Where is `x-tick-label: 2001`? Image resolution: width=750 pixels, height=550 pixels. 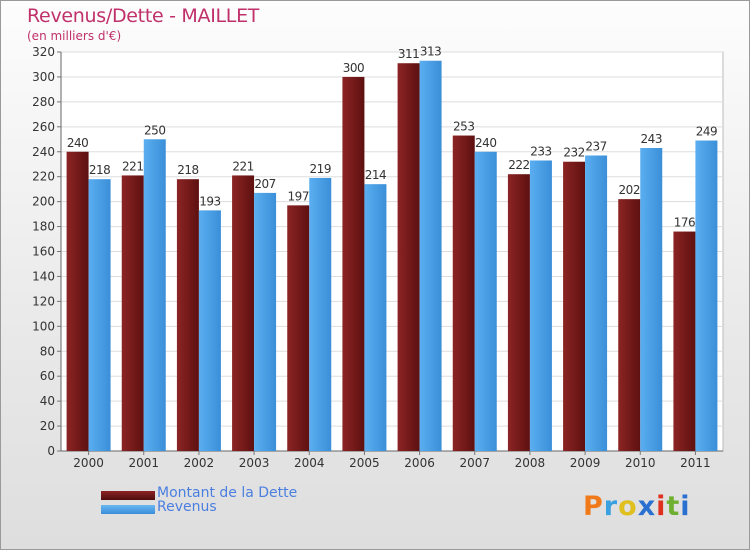
x-tick-label: 2001 is located at coordinates (143, 463).